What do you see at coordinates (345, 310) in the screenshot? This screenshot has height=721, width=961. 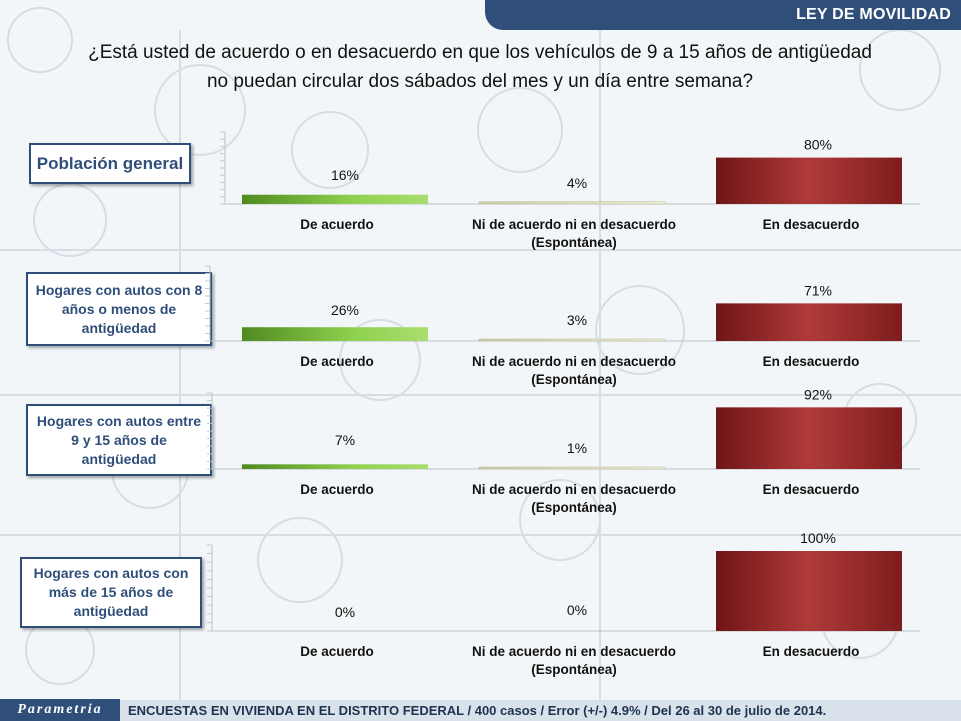 I see `data-label: 26%` at bounding box center [345, 310].